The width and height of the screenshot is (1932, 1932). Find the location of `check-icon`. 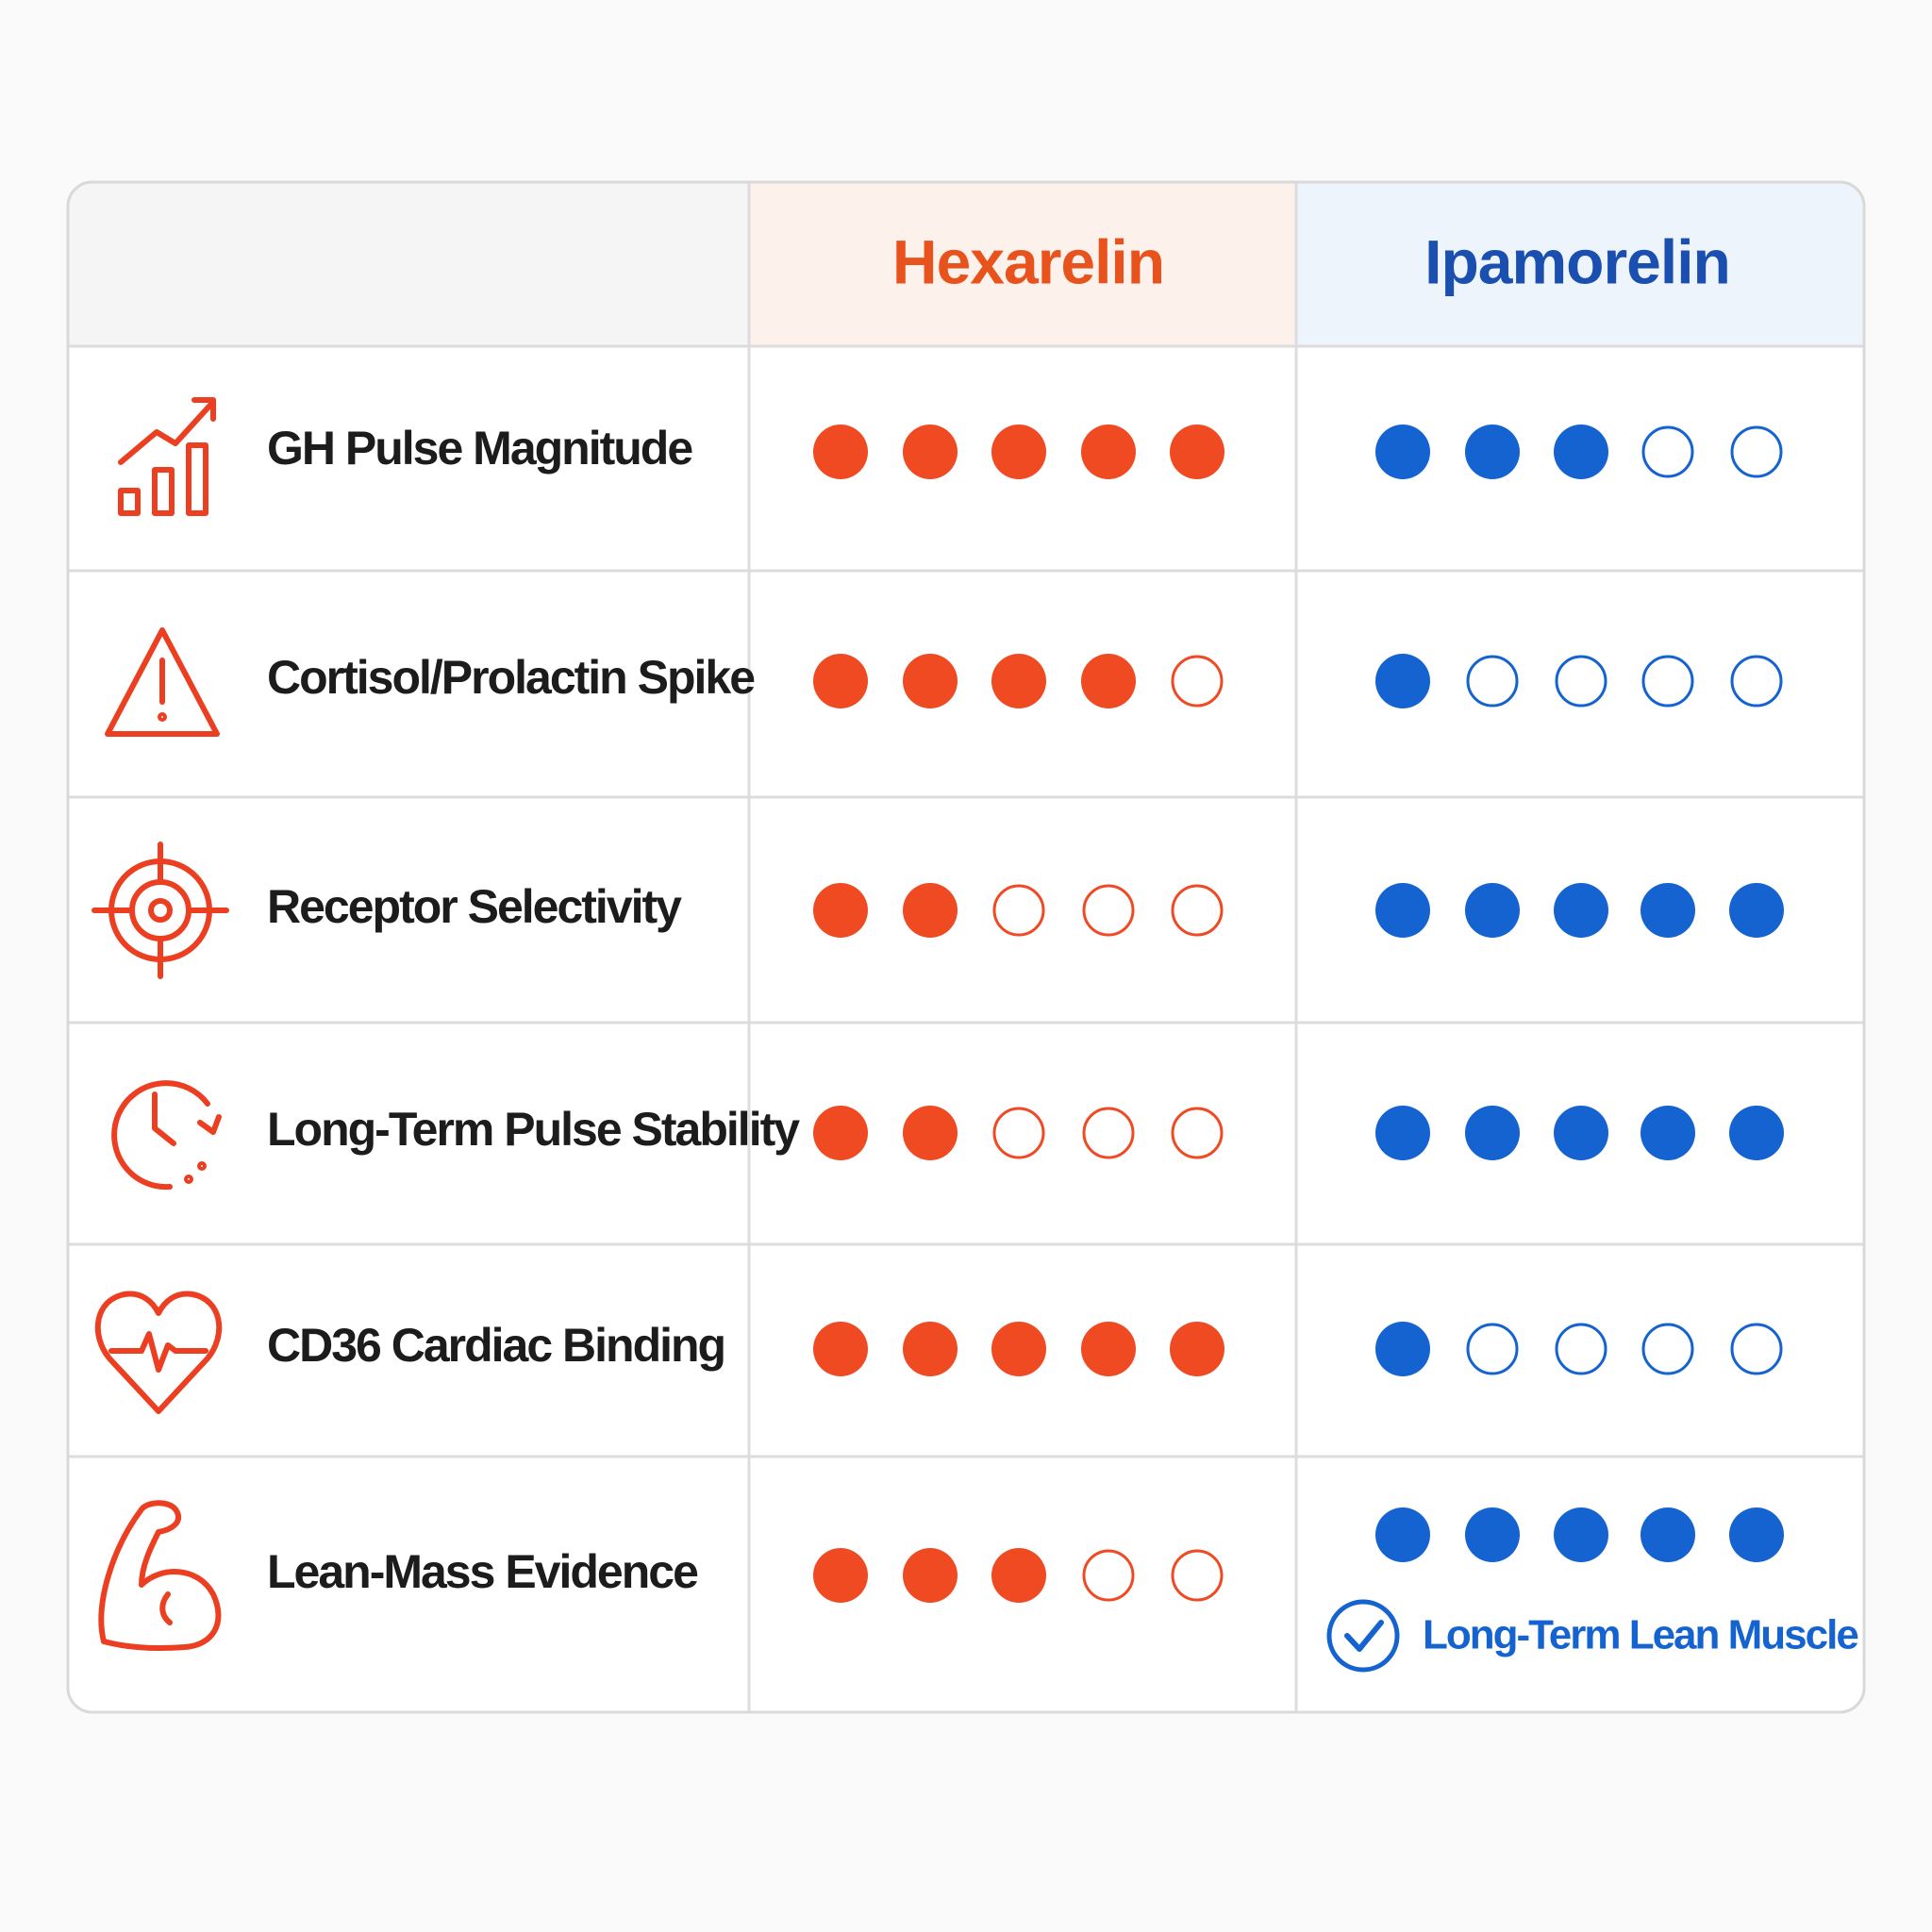

check-icon is located at coordinates (1363, 1636).